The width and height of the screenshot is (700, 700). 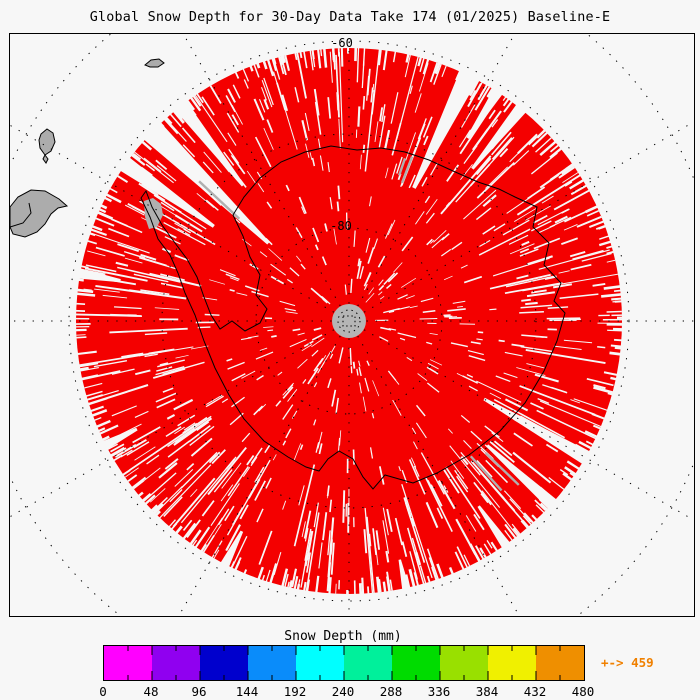 What do you see at coordinates (583, 691) in the screenshot?
I see `colorbar-tick-label: 480` at bounding box center [583, 691].